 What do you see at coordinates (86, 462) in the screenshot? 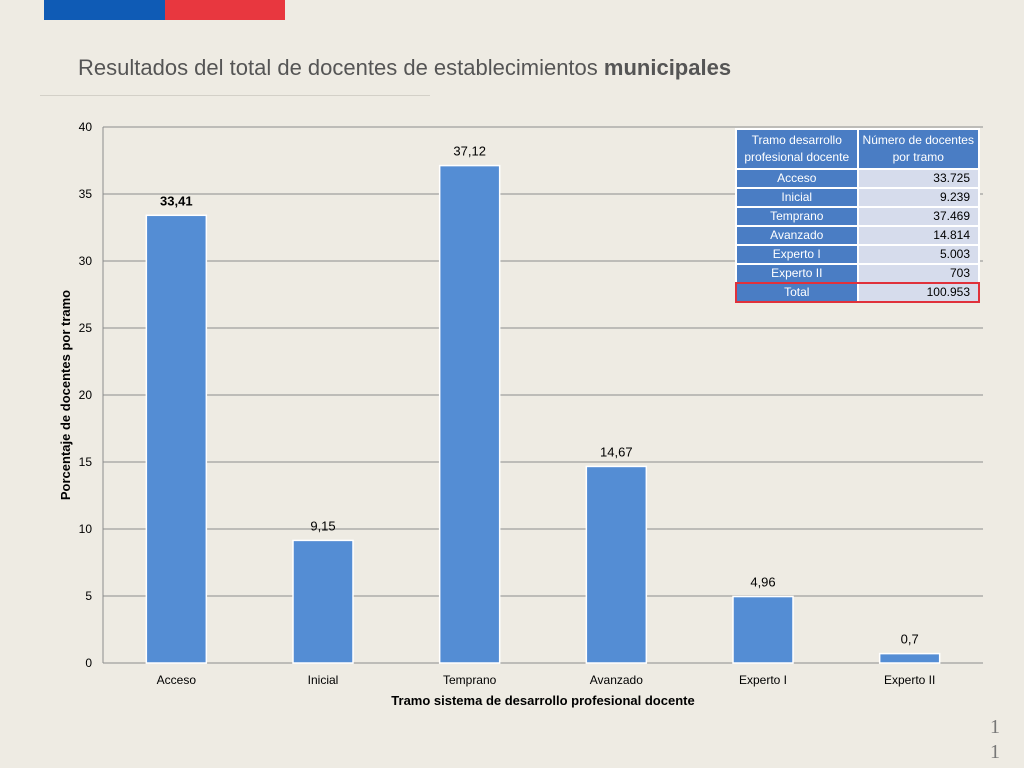
I see `y-tick-label: 15` at bounding box center [86, 462].